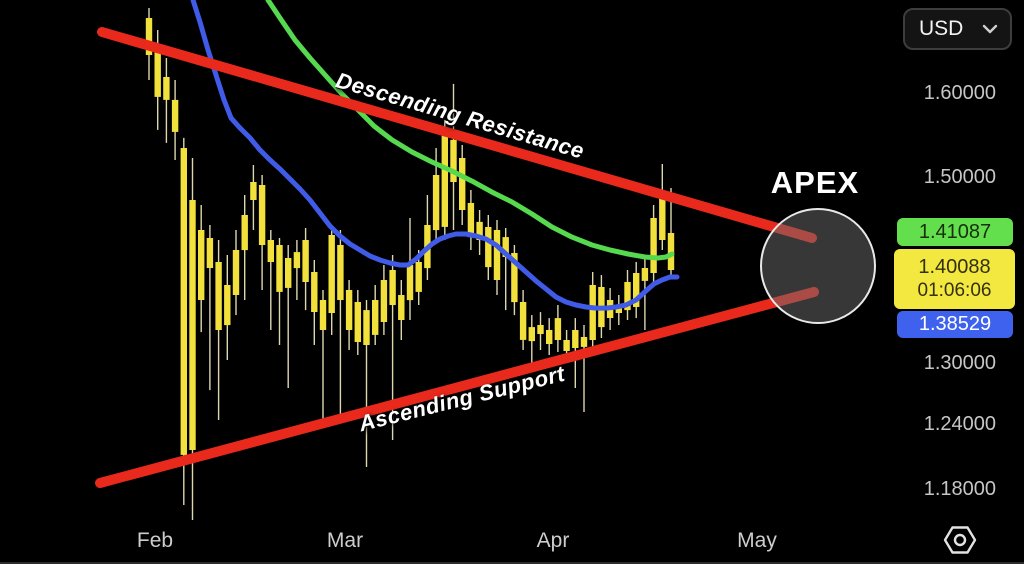  What do you see at coordinates (959, 362) in the screenshot?
I see `price-axis-tick: 1.30000` at bounding box center [959, 362].